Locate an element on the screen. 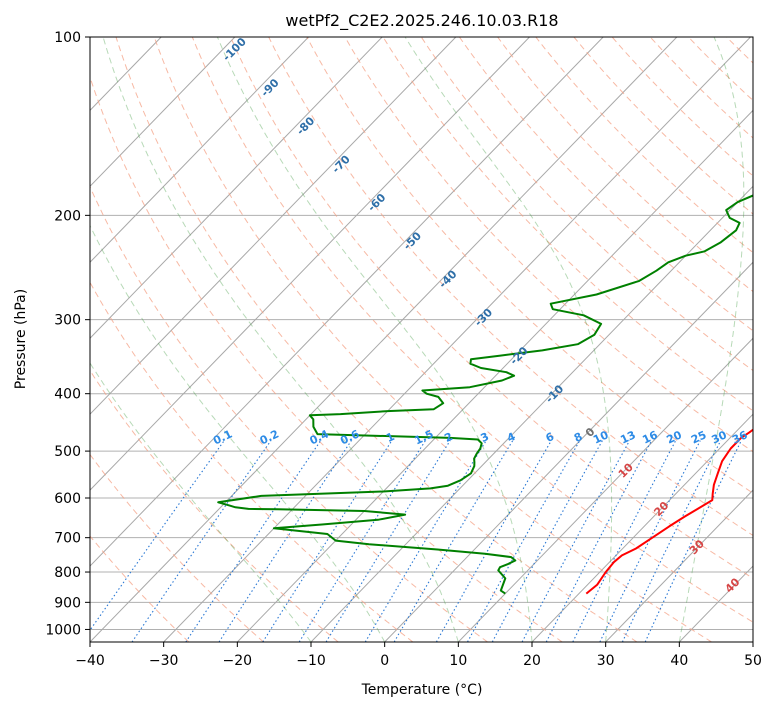 The width and height of the screenshot is (775, 708). x-tick-label: 50 is located at coordinates (753, 661).